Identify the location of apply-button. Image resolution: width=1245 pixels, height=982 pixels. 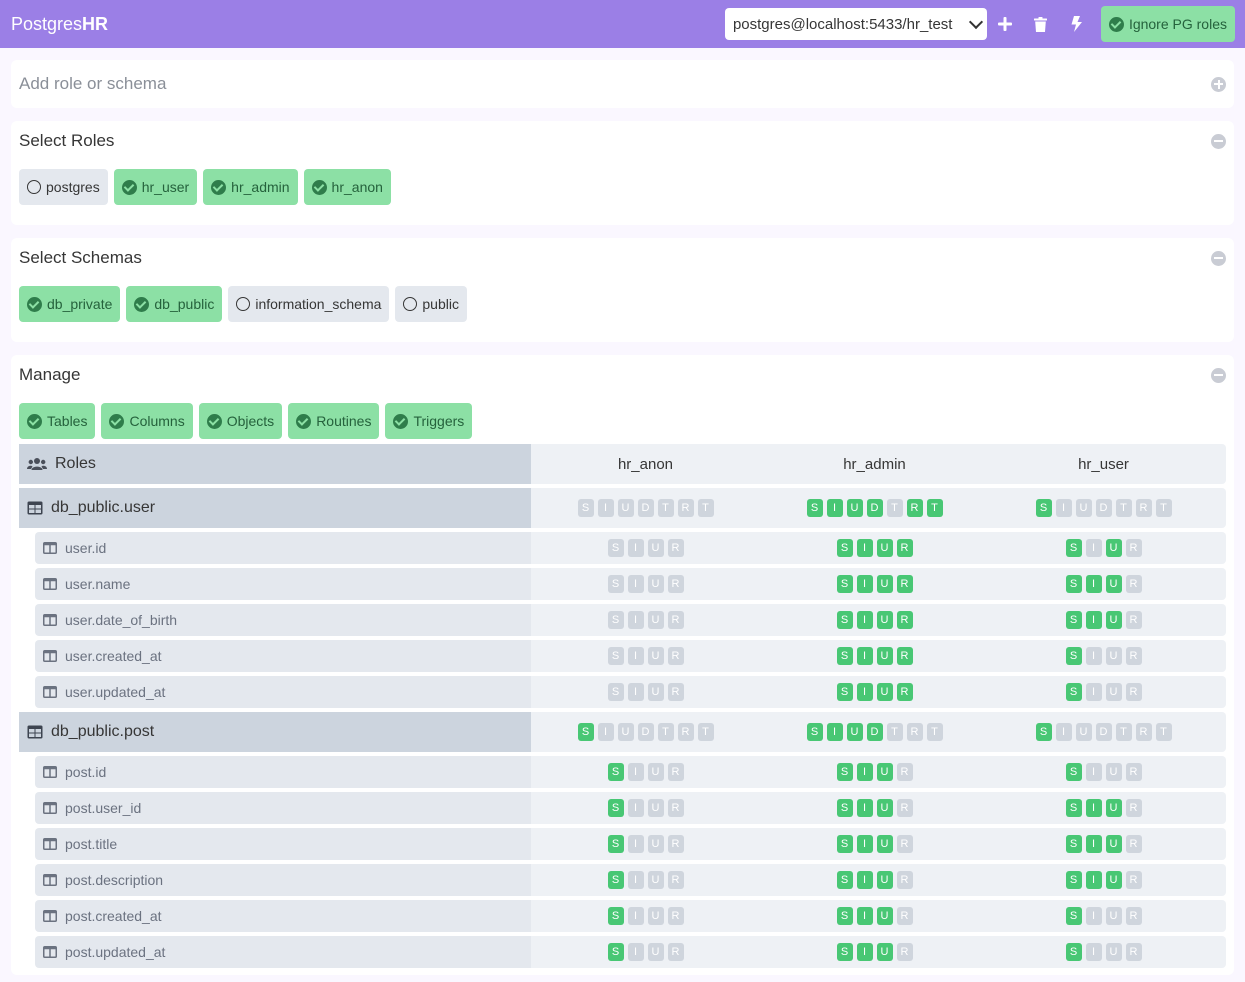
(1077, 24).